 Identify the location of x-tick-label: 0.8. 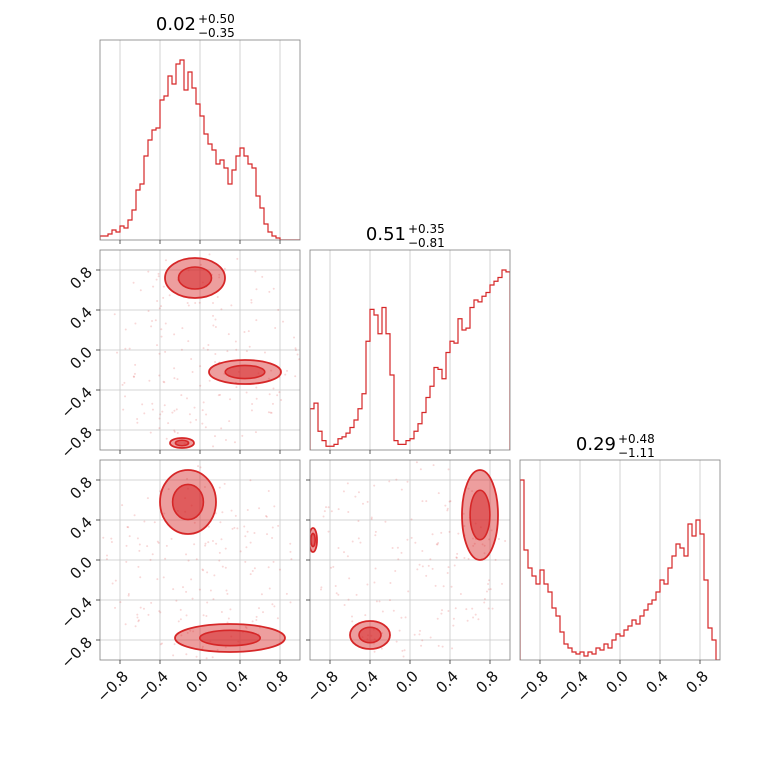
(487, 682).